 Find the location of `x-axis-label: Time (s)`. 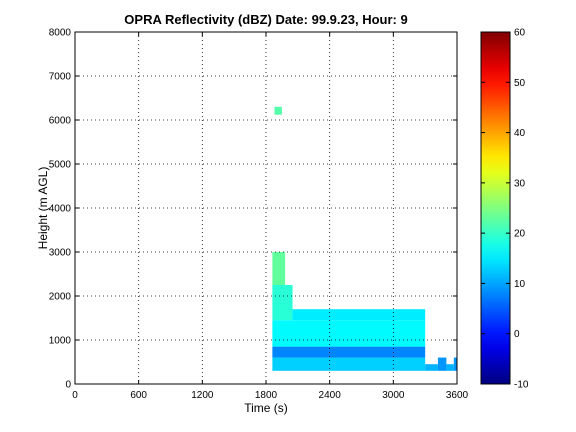

x-axis-label: Time (s) is located at coordinates (266, 408).